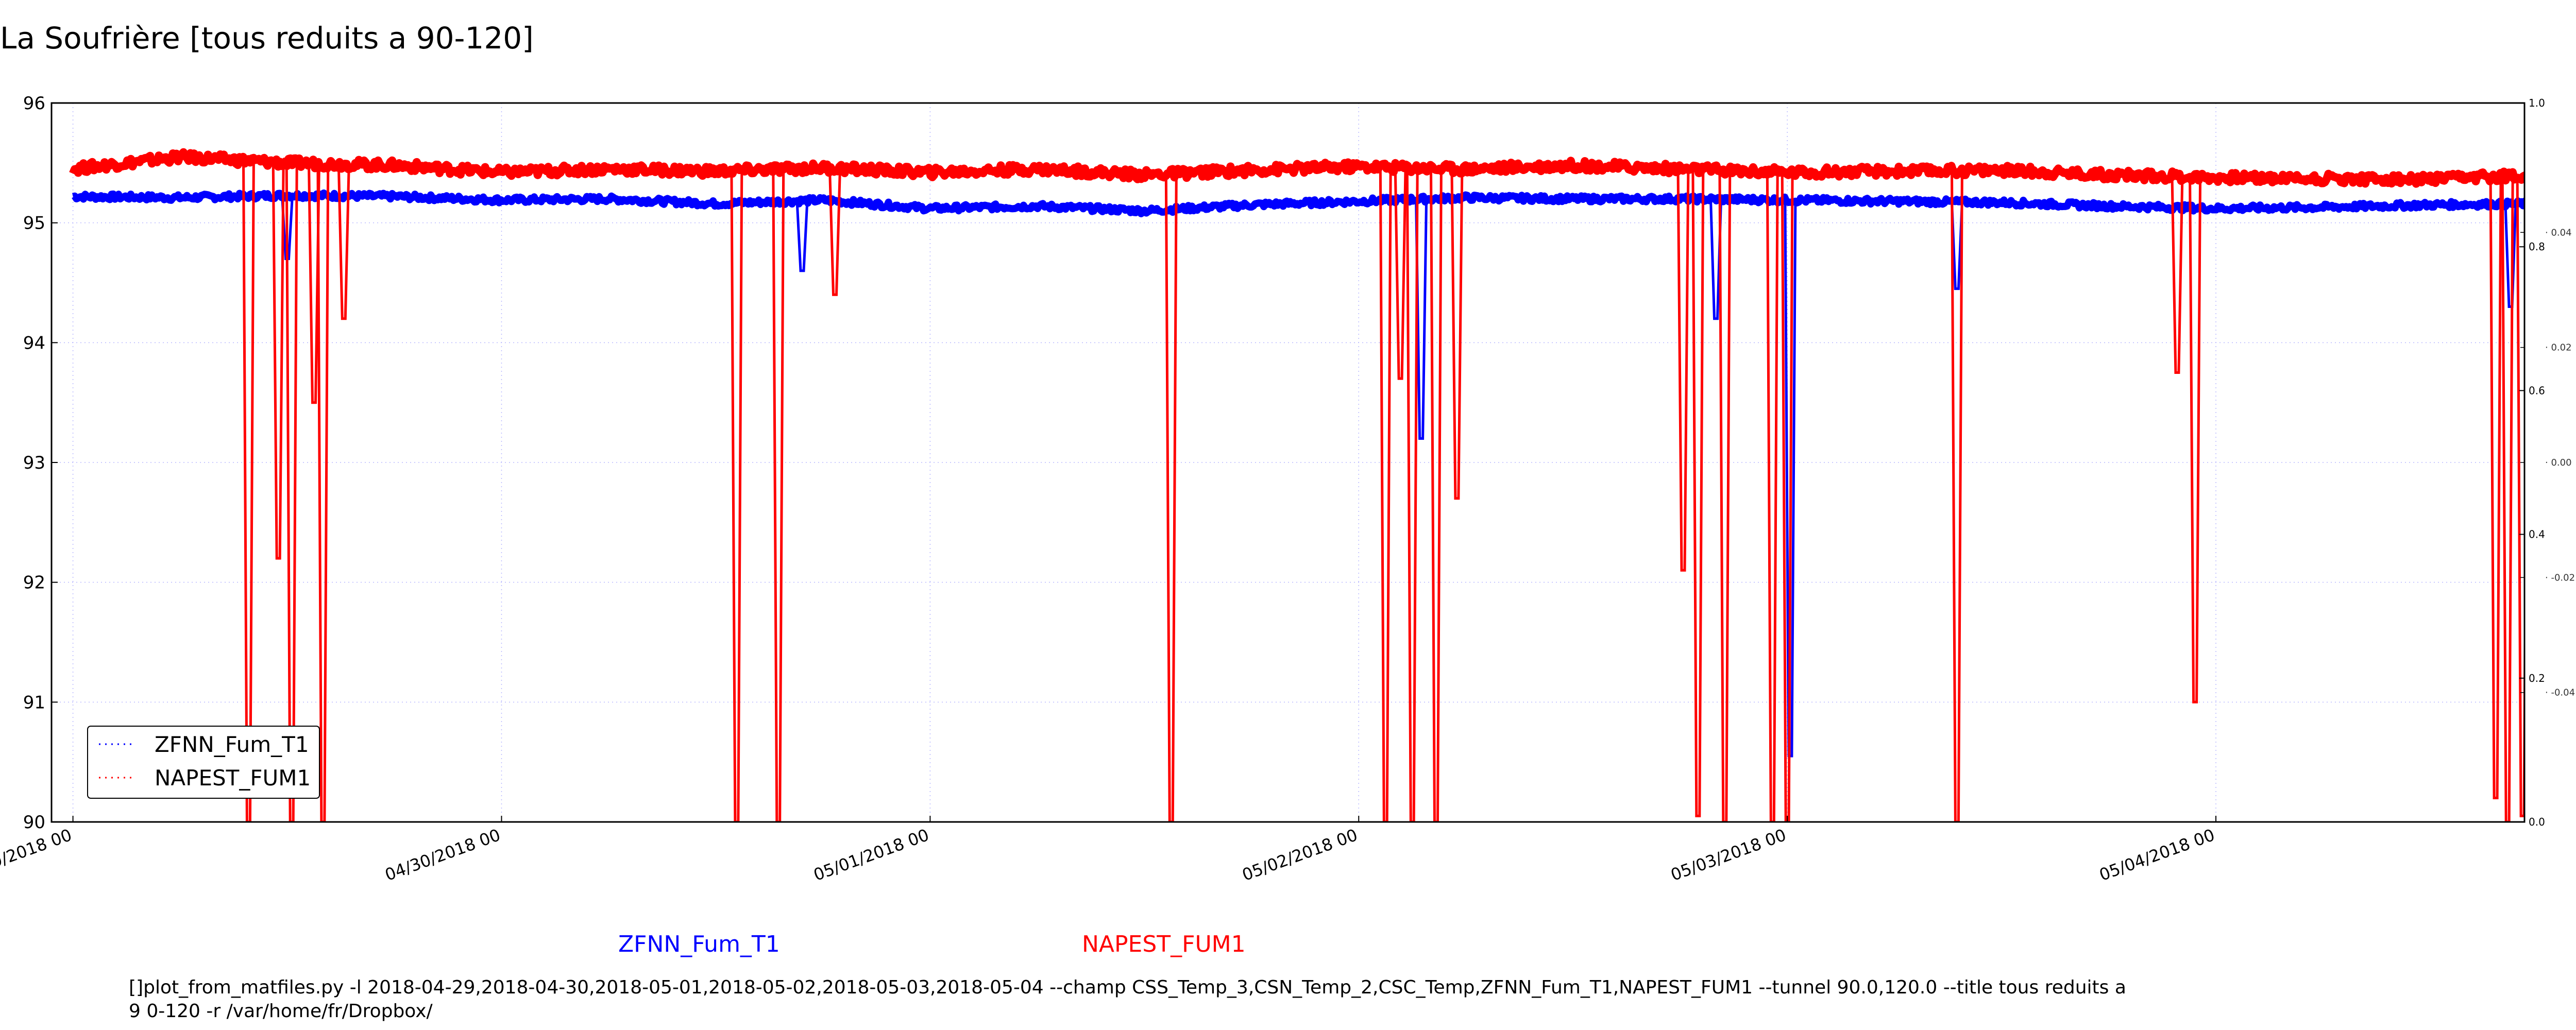 The height and width of the screenshot is (1030, 2576). Describe the element at coordinates (699, 944) in the screenshot. I see `series-label-zfnn: ZFNN_Fum_T1` at that location.